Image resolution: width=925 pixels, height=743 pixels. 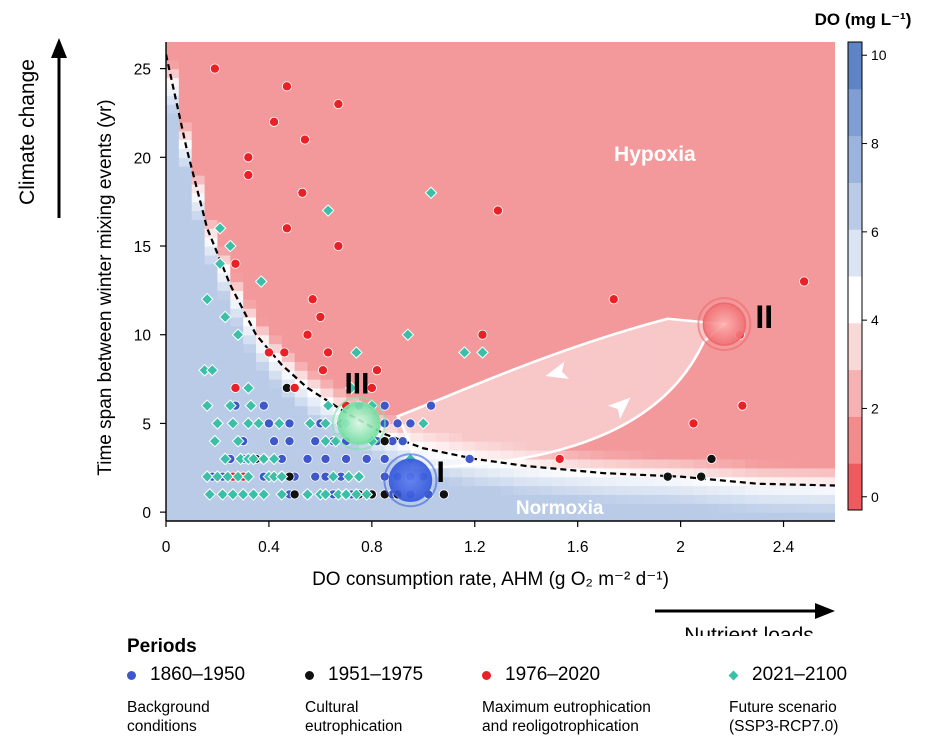 I want to click on colorbar-tick-label: 6, so click(x=875, y=232).